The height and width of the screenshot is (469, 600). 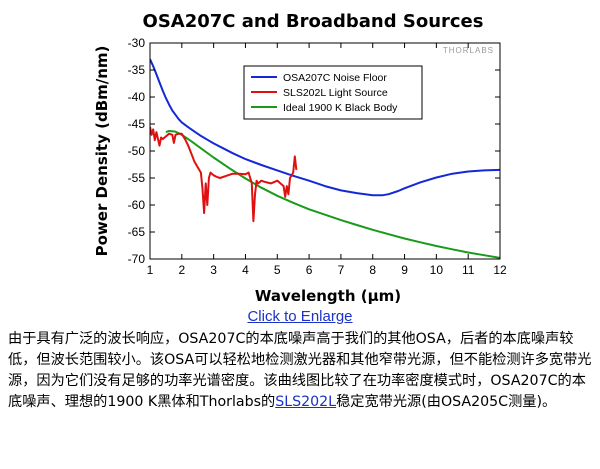 I want to click on legend-label-0: OSA207C Noise Floor, so click(x=335, y=78).